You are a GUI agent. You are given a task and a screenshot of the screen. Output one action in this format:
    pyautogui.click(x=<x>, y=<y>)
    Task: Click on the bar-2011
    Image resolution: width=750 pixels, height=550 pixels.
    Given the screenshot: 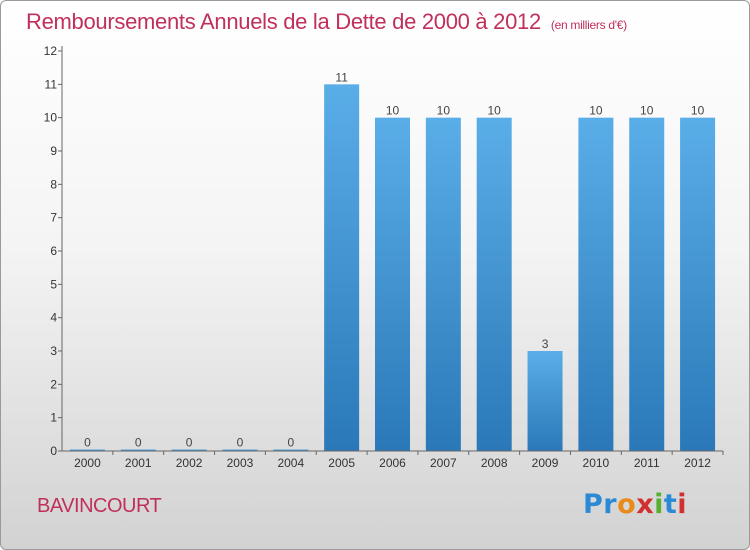 What is the action you would take?
    pyautogui.click(x=647, y=284)
    